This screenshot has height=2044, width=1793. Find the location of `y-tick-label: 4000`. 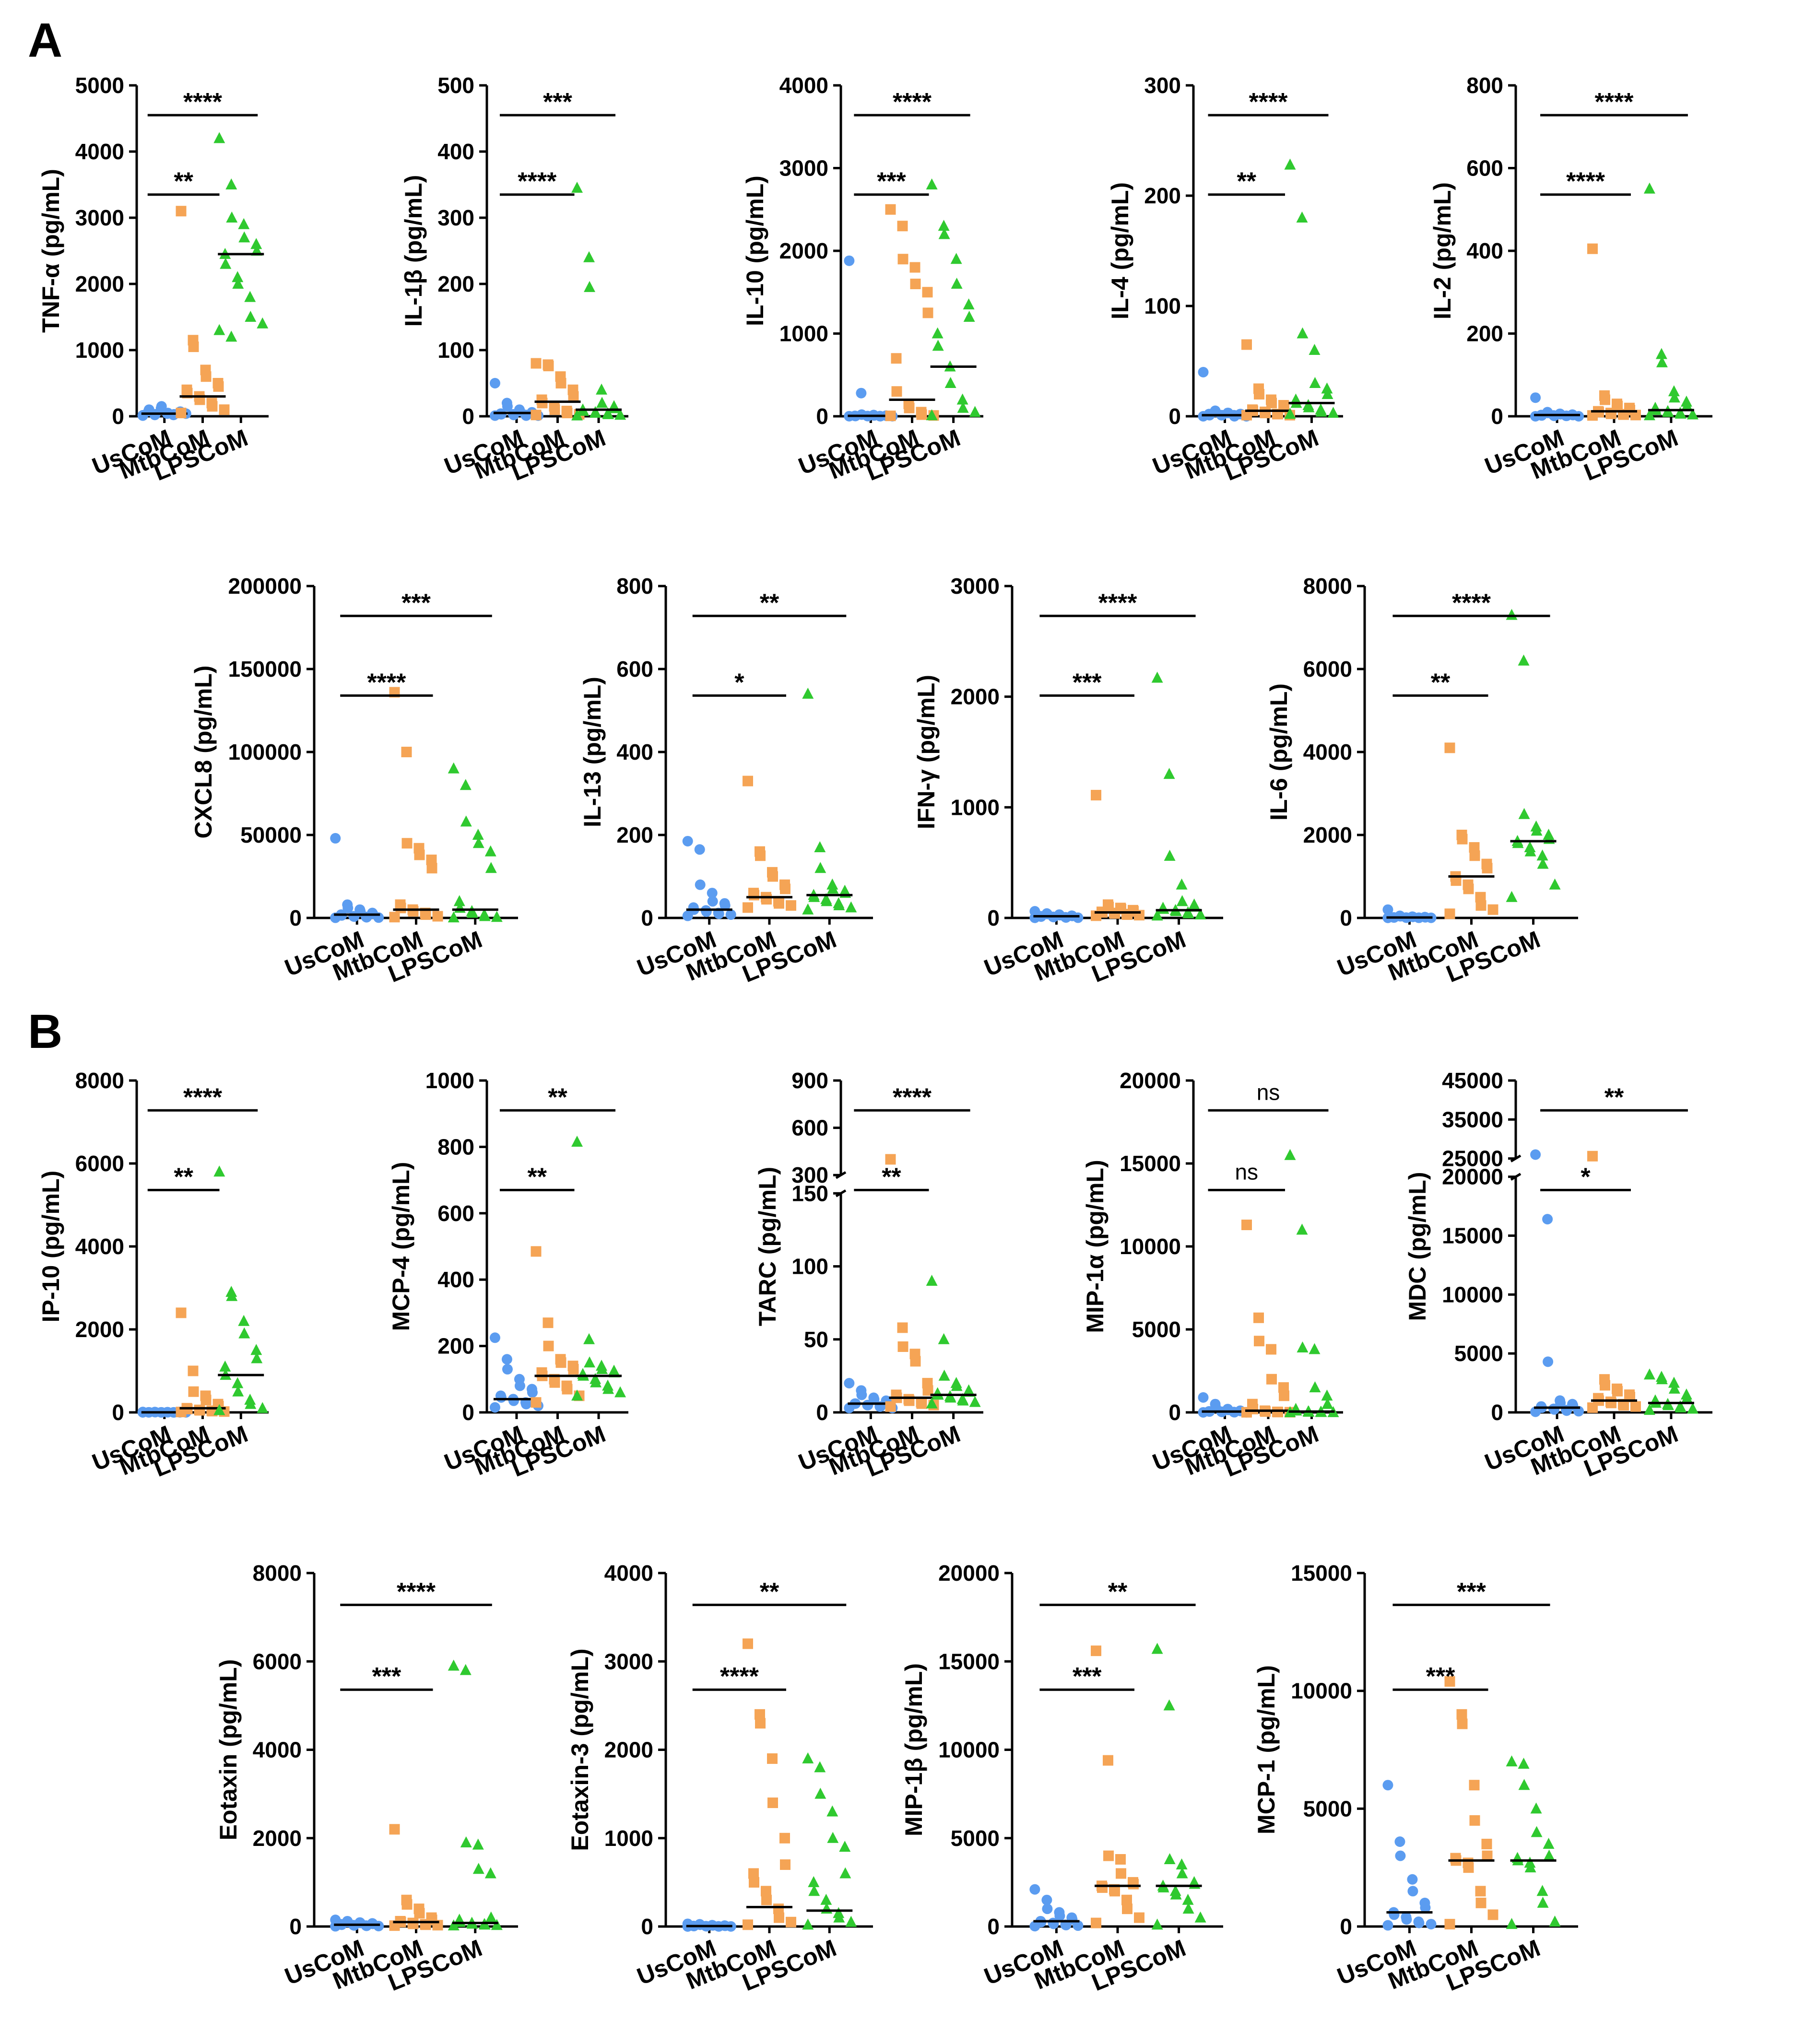

y-tick-label: 4000 is located at coordinates (629, 1573).